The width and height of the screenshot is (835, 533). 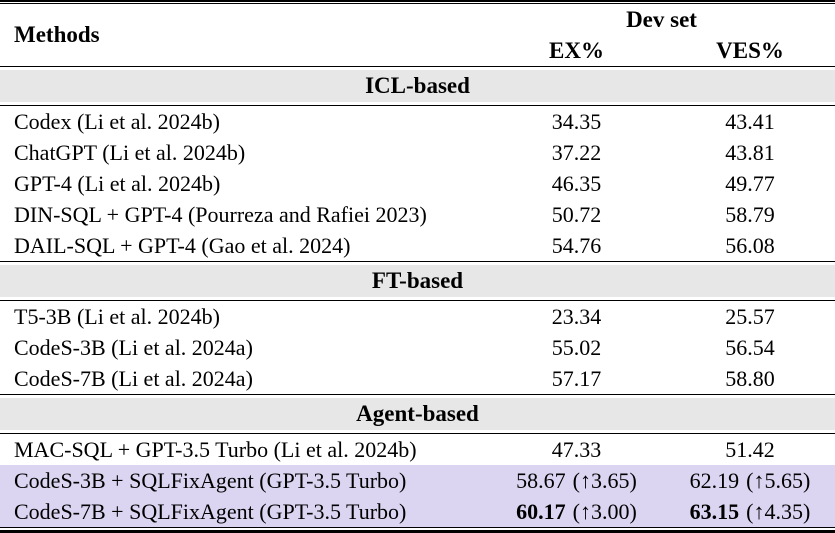 I want to click on section-title: FT-based, so click(x=417, y=281).